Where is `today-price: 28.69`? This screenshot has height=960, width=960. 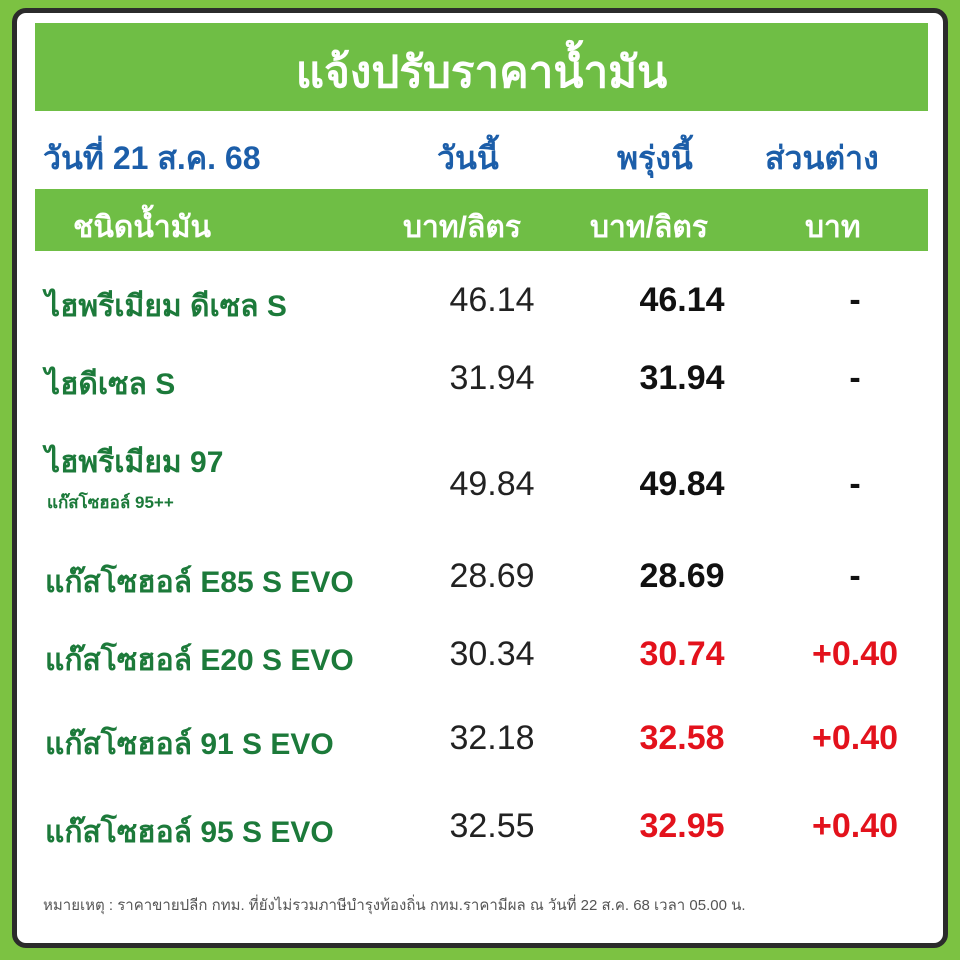
today-price: 28.69 is located at coordinates (492, 576).